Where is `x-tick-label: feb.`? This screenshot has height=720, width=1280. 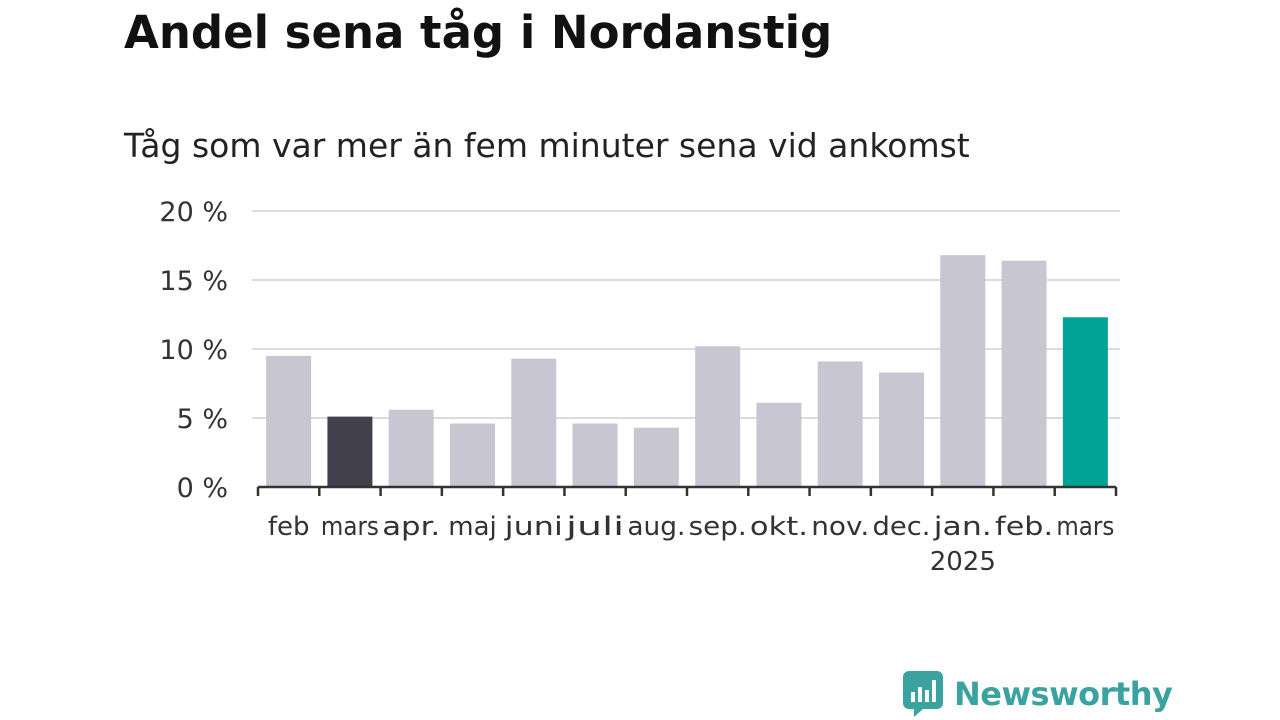 x-tick-label: feb. is located at coordinates (1024, 527).